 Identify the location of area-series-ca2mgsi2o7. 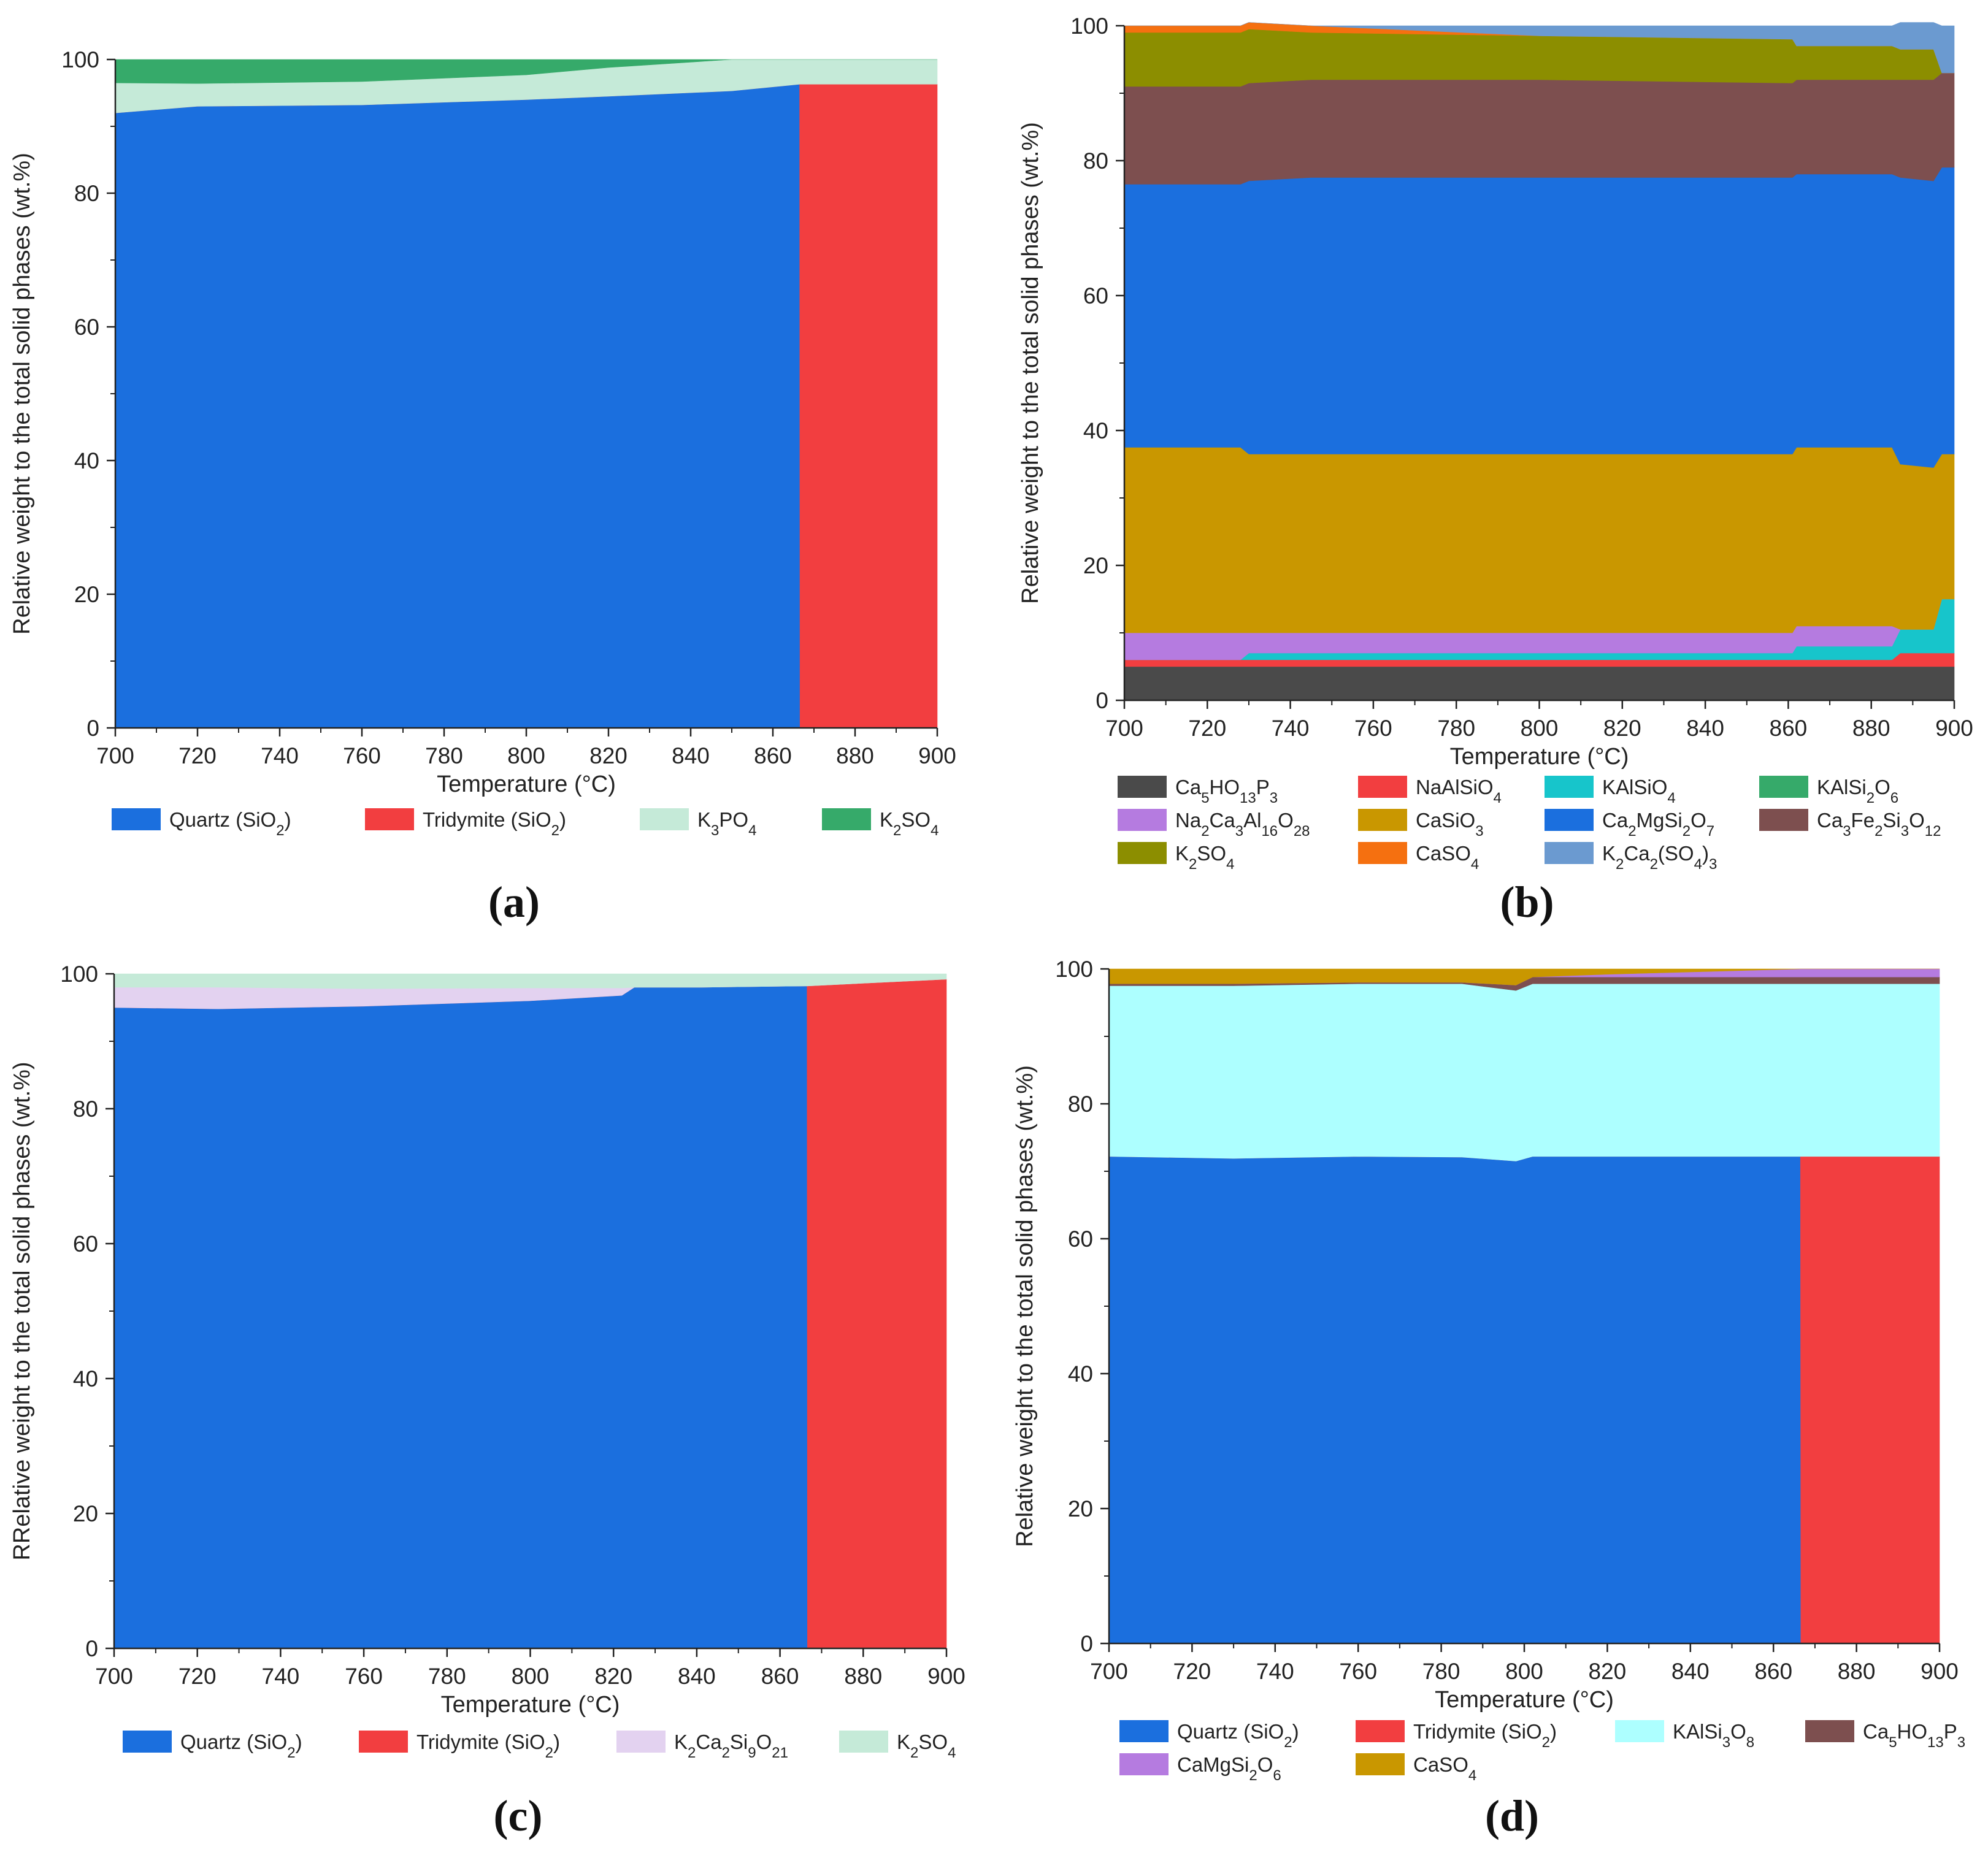
(1539, 317).